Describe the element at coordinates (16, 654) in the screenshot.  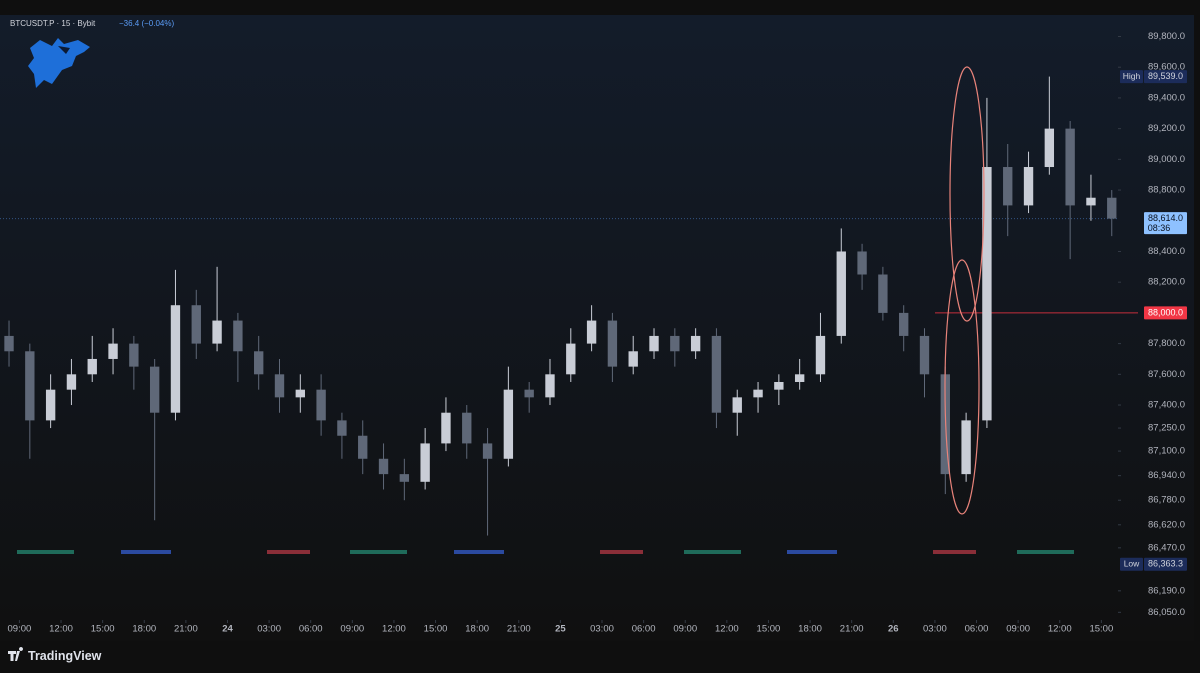
I see `brand-icon` at that location.